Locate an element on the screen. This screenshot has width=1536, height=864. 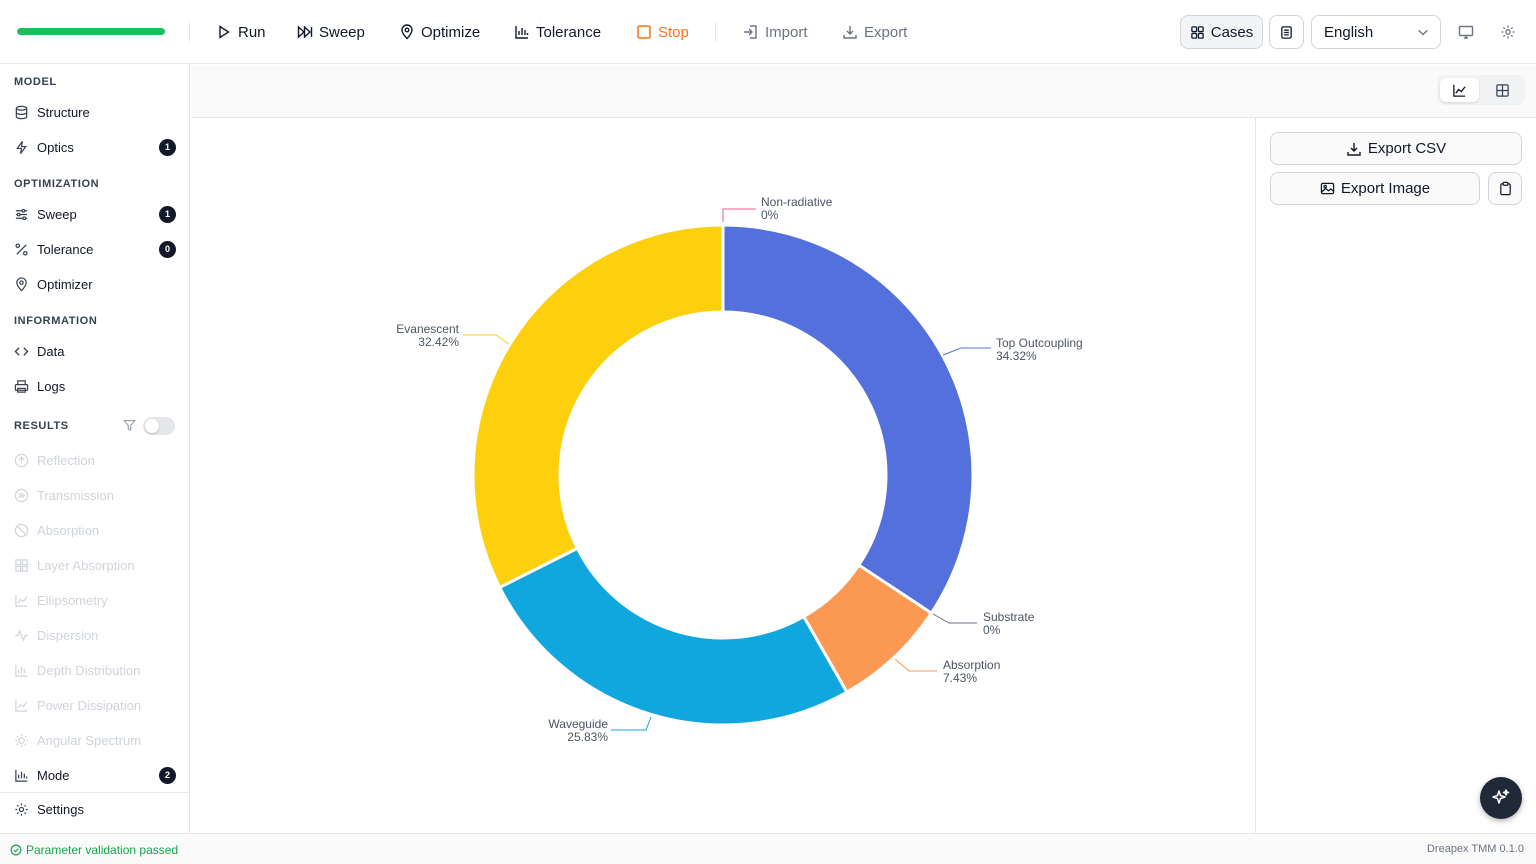
sparkles-icon is located at coordinates (1501, 796).